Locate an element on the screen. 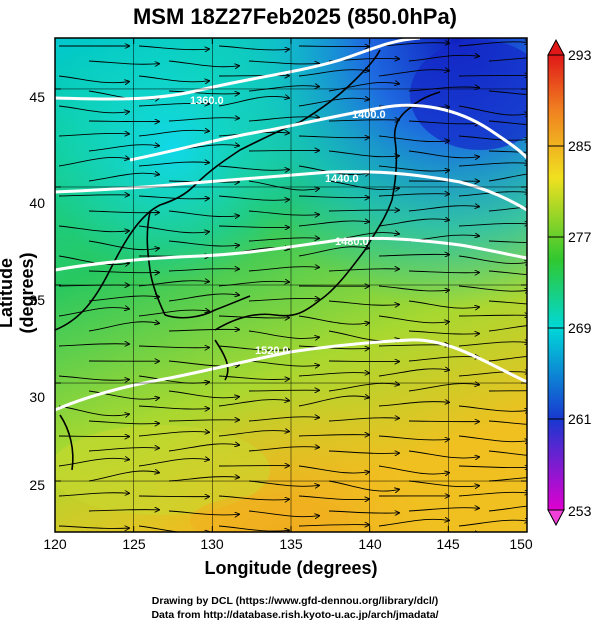 Image resolution: width=599 pixels, height=625 pixels. x-tick-label: 135 is located at coordinates (291, 544).